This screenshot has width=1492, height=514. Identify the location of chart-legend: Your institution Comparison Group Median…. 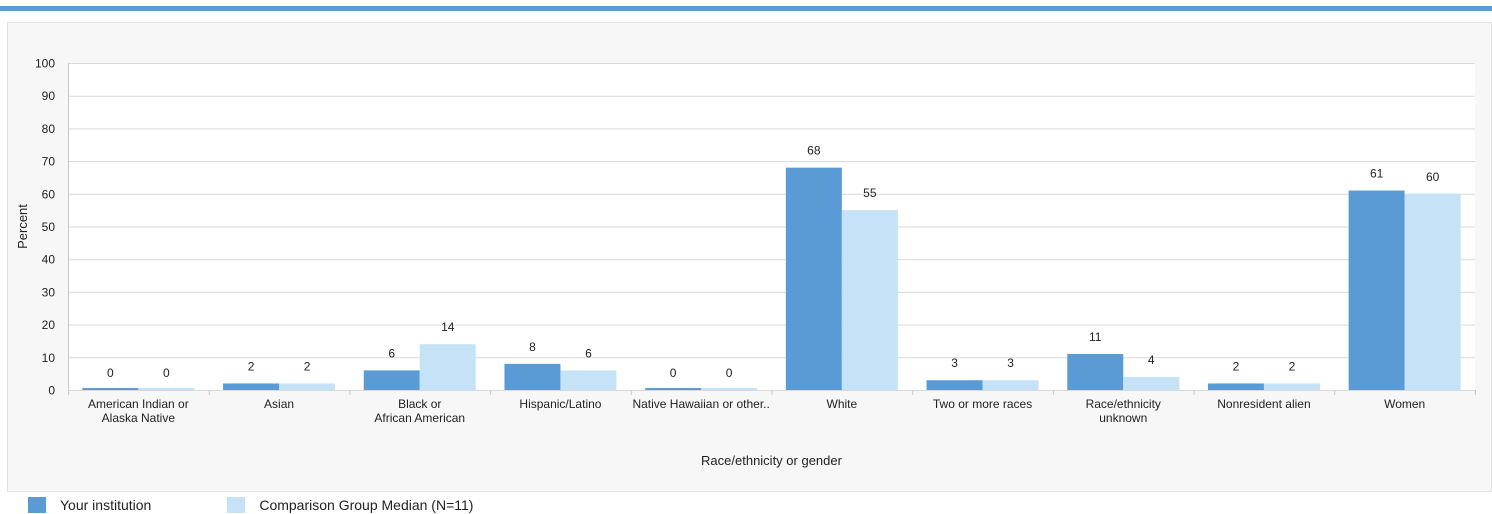
(288, 504).